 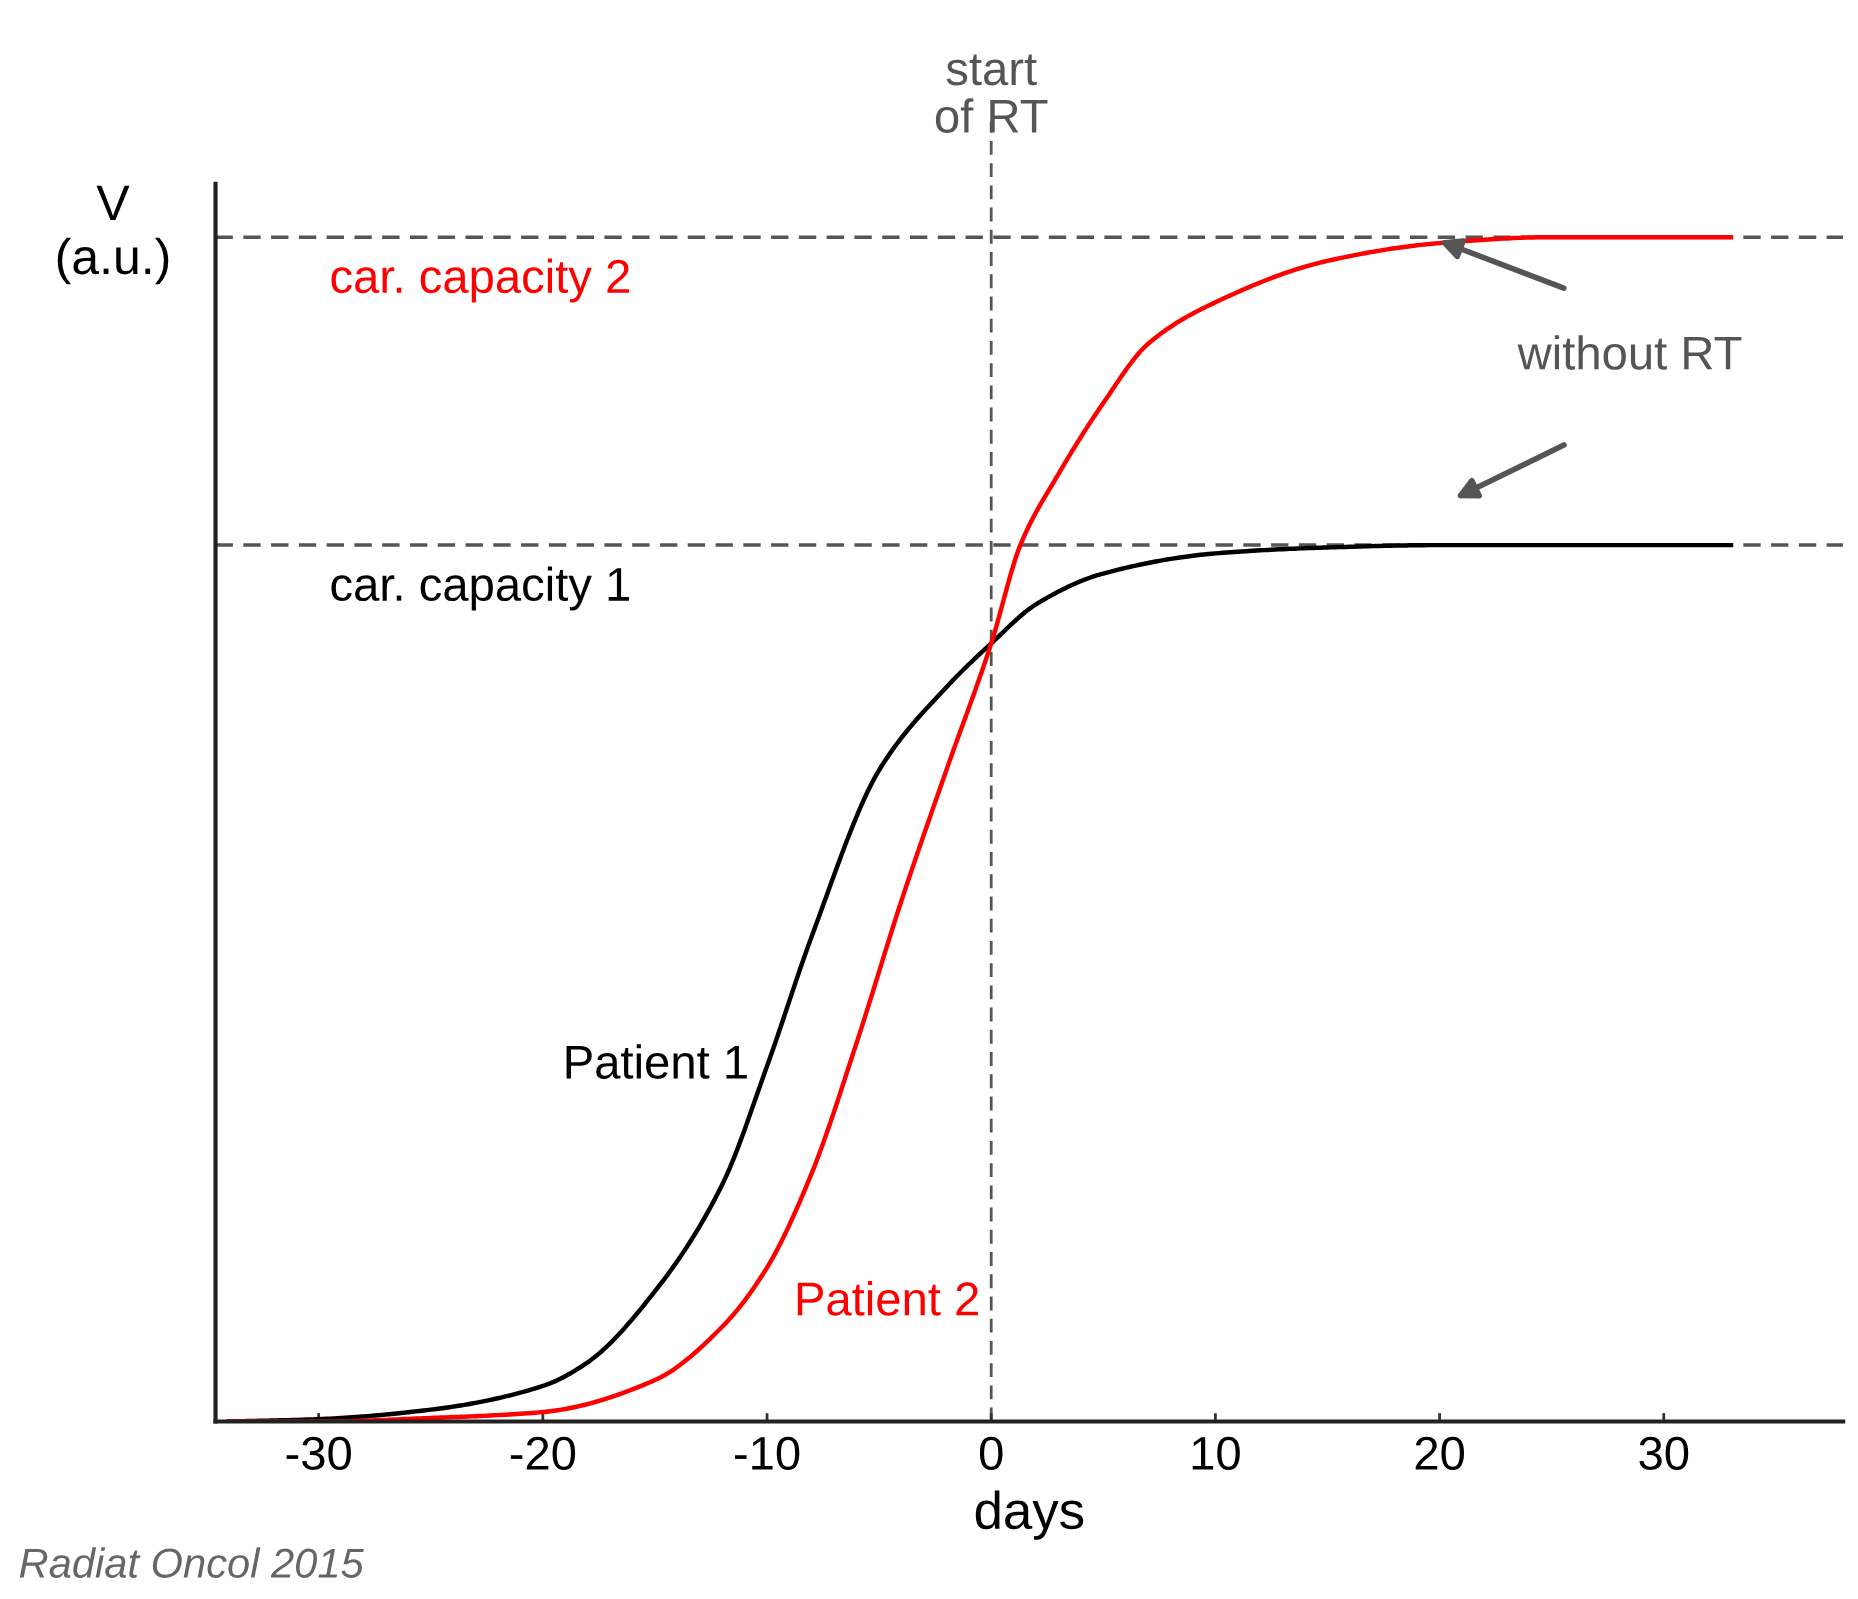 What do you see at coordinates (1440, 1453) in the screenshot?
I see `x-tick-label: 20` at bounding box center [1440, 1453].